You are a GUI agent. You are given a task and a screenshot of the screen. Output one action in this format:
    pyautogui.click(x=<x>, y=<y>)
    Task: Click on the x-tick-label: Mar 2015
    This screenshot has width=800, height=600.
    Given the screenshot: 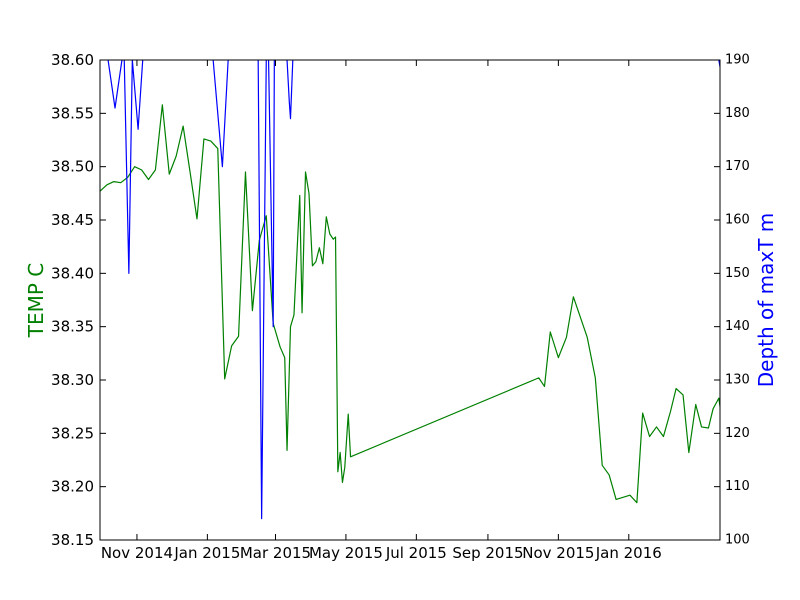 What is the action you would take?
    pyautogui.click(x=275, y=553)
    